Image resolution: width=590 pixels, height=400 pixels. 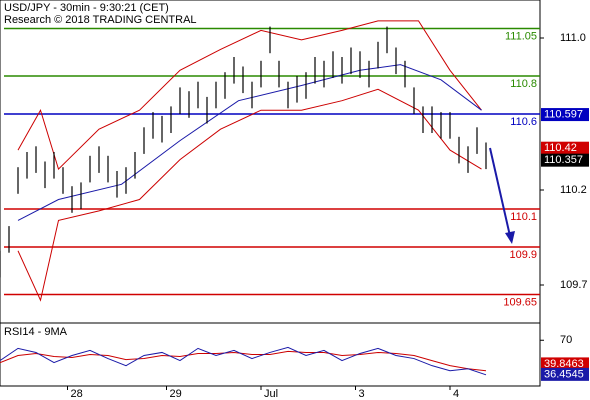 What do you see at coordinates (500, 192) in the screenshot?
I see `forecast-arrow` at bounding box center [500, 192].